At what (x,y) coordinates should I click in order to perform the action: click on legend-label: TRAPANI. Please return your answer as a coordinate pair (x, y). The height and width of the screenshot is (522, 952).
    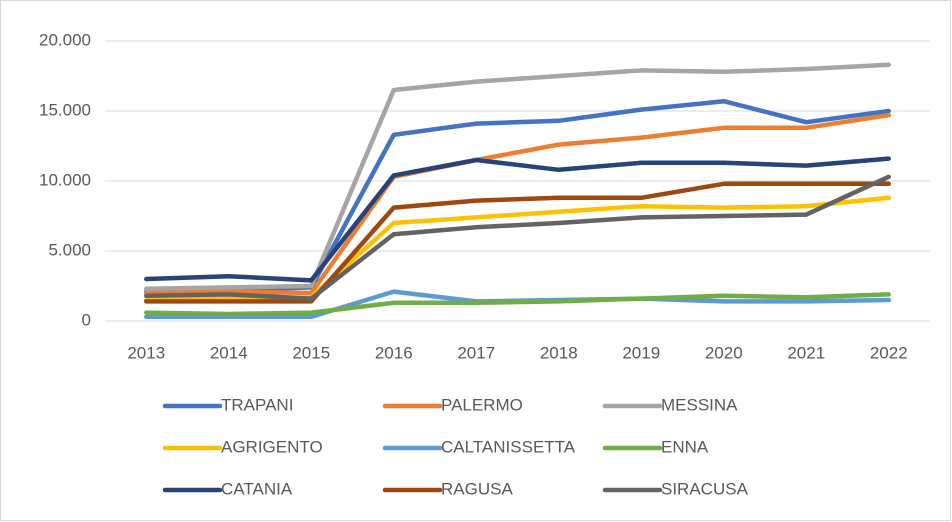
    Looking at the image, I should click on (257, 404).